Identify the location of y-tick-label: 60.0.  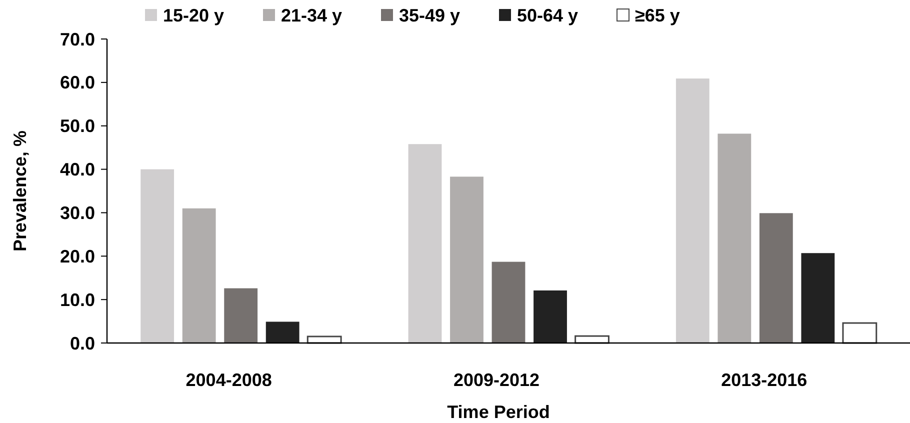
(77, 82).